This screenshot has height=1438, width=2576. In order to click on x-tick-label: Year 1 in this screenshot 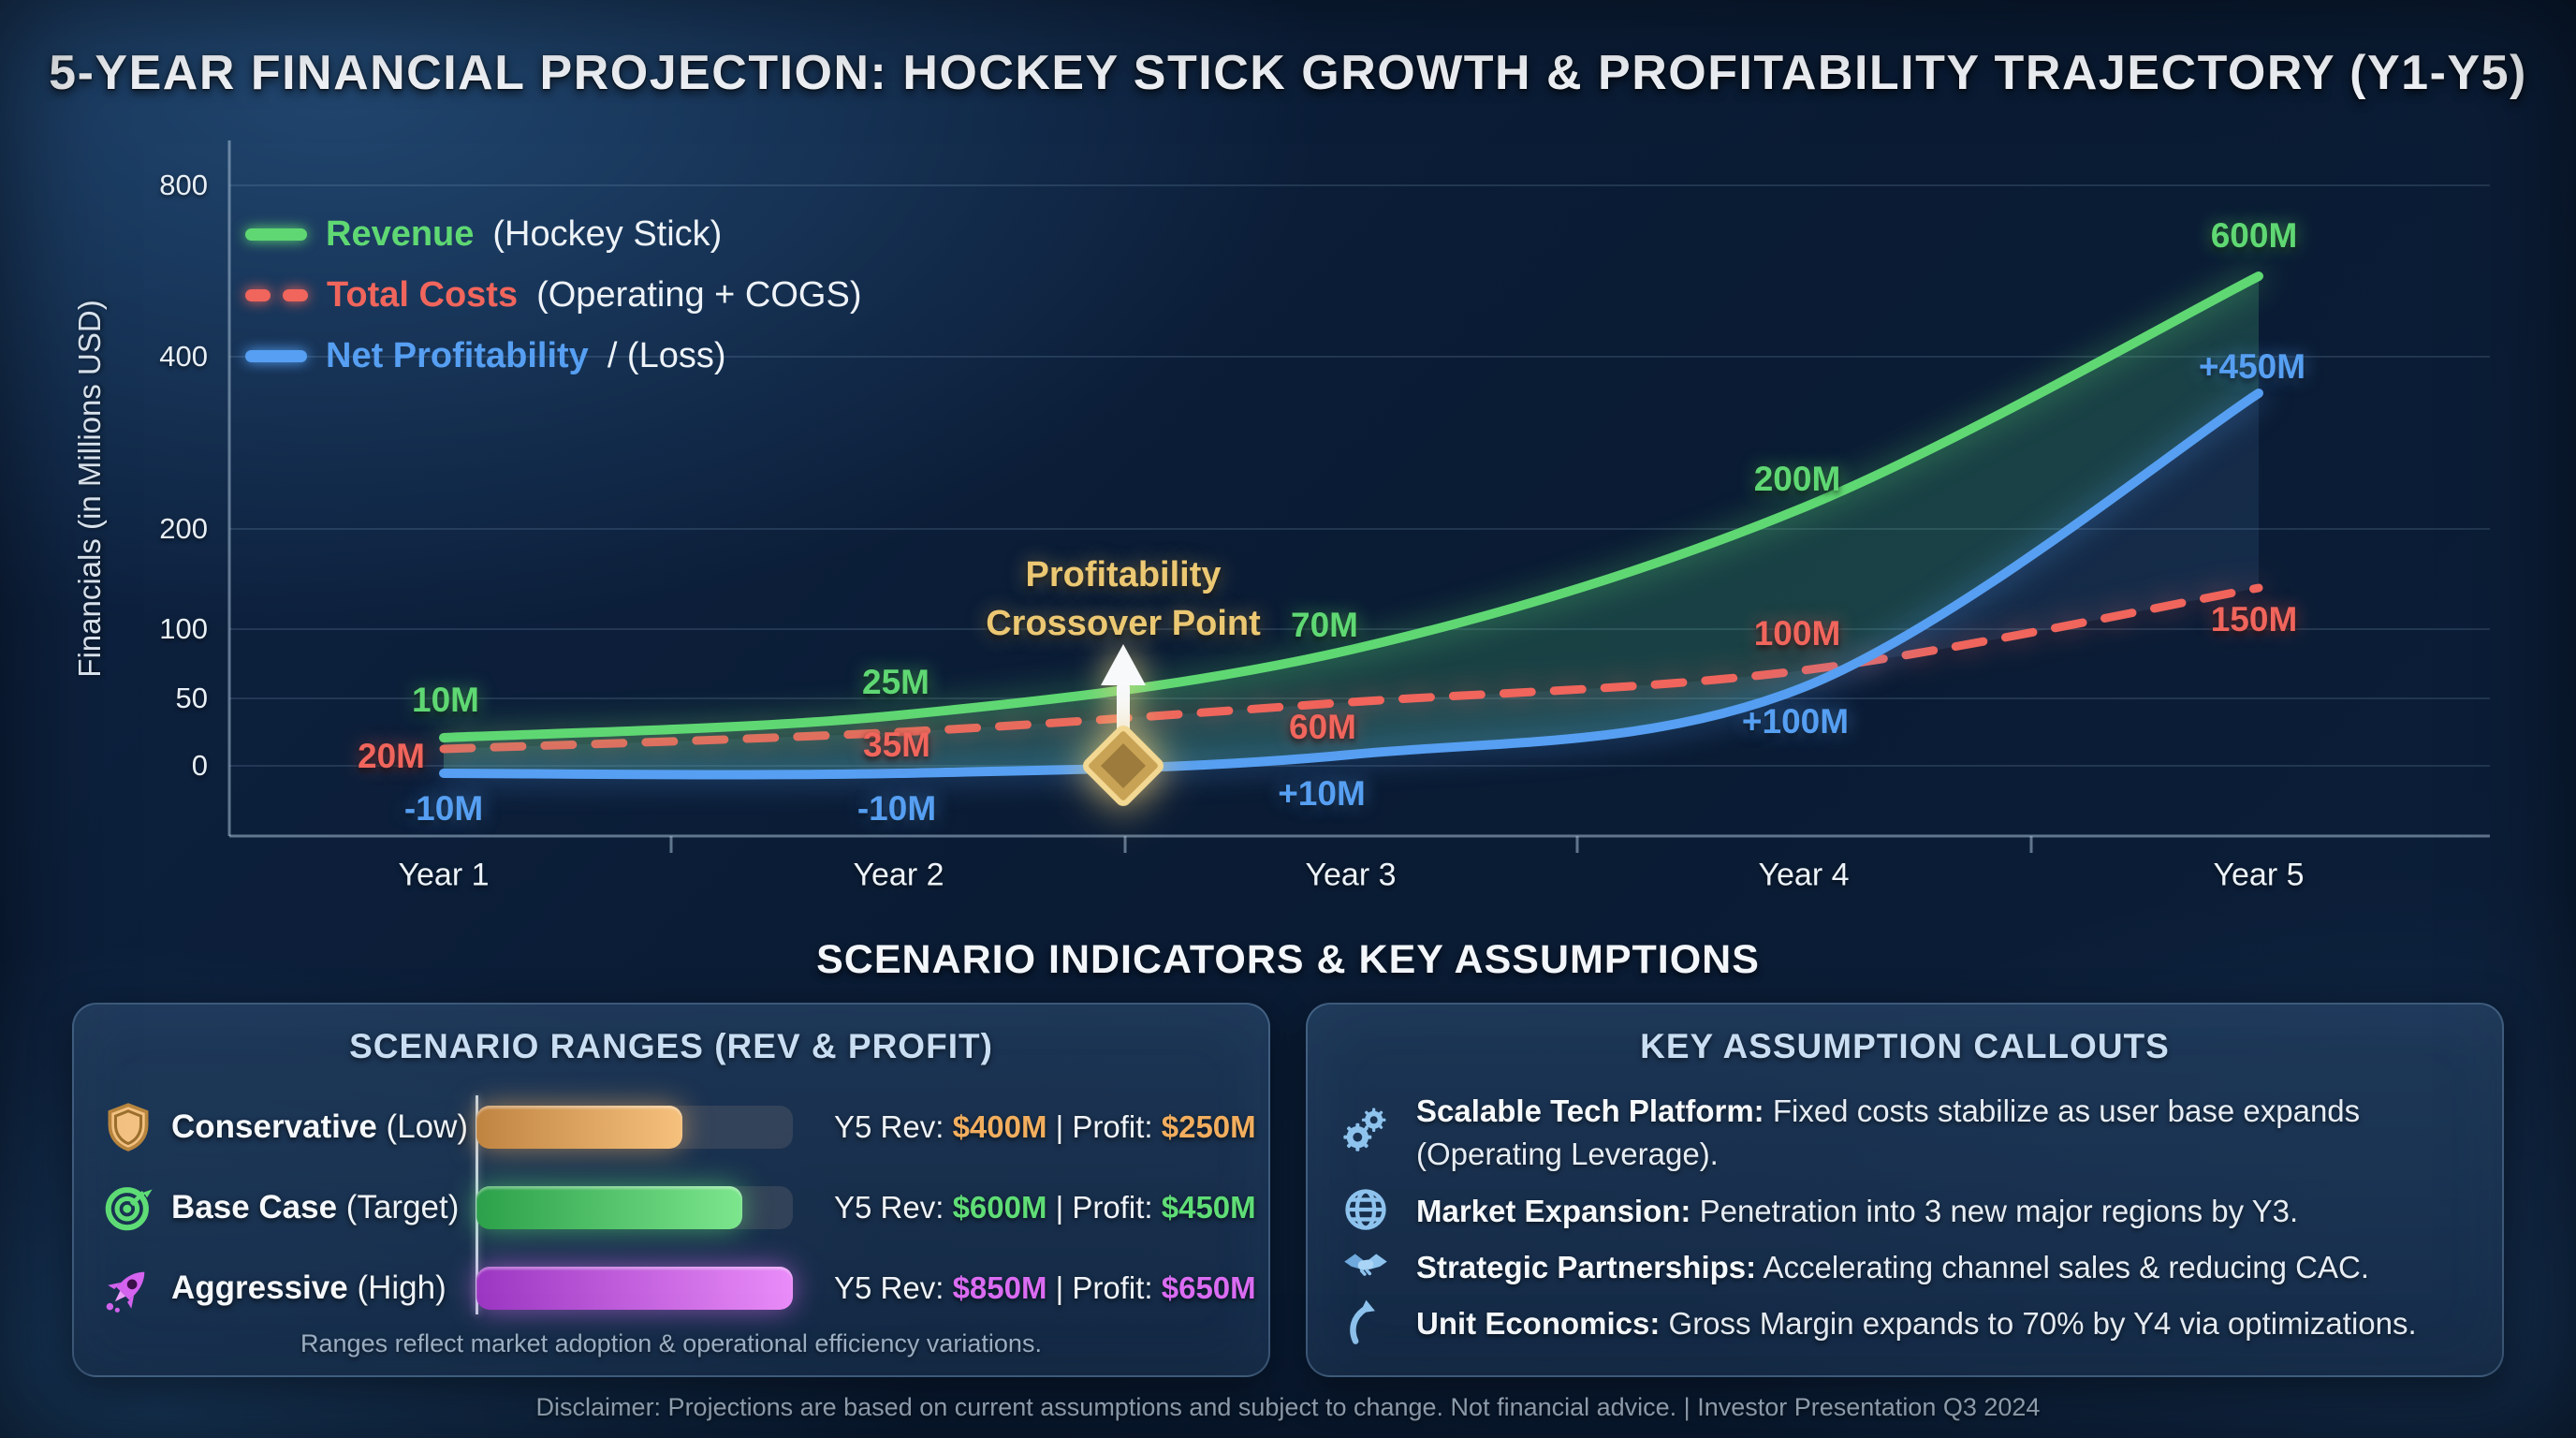, I will do `click(444, 875)`.